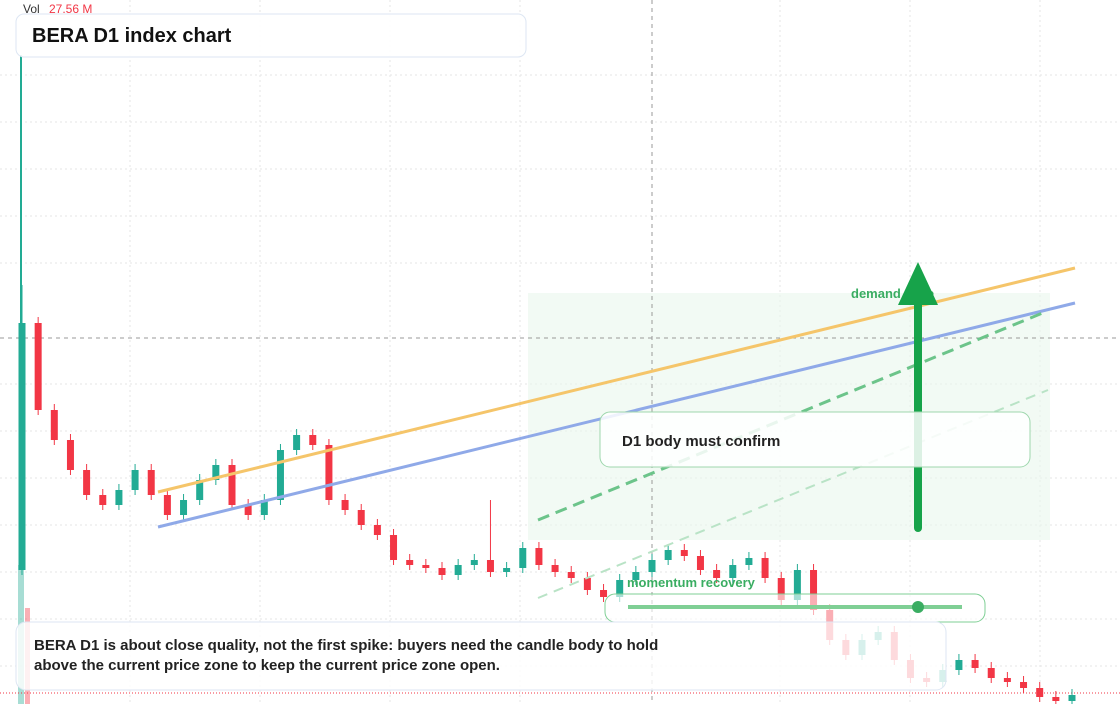  Describe the element at coordinates (701, 441) in the screenshot. I see `confirm-label: D1 body must confirm` at that location.